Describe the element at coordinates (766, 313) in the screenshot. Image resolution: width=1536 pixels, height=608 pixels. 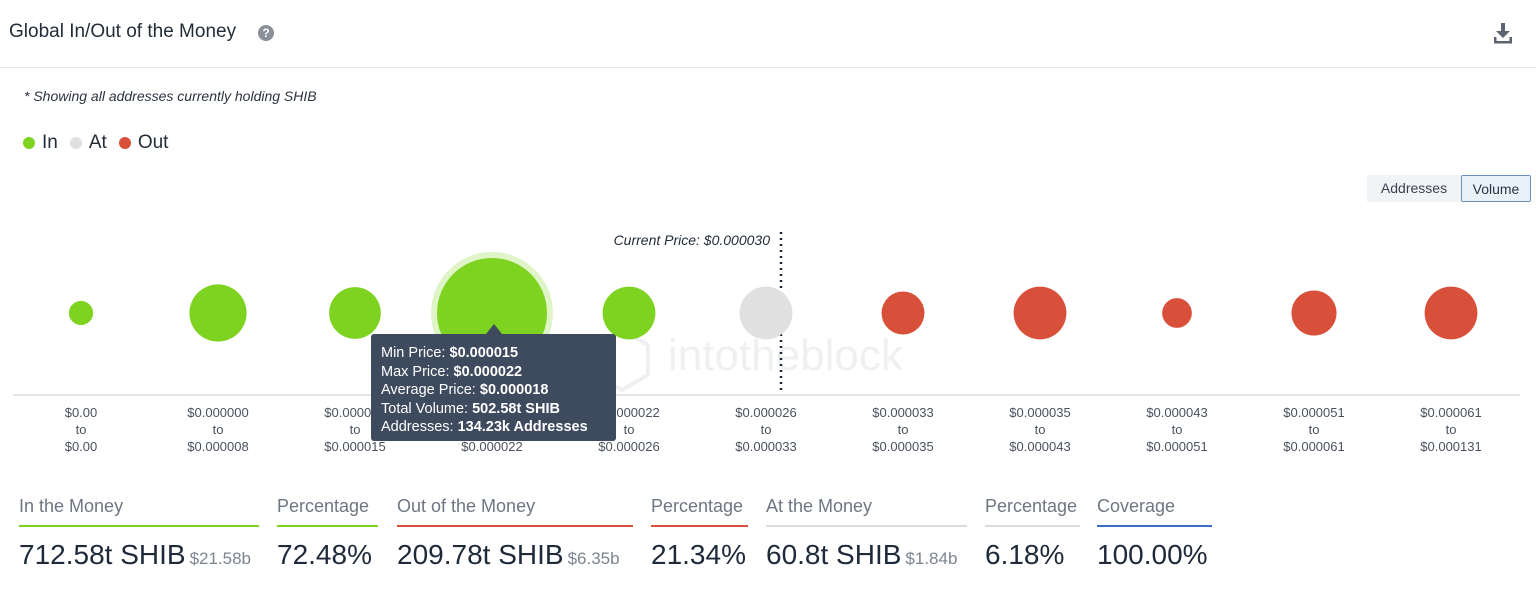
I see `bubble-at` at that location.